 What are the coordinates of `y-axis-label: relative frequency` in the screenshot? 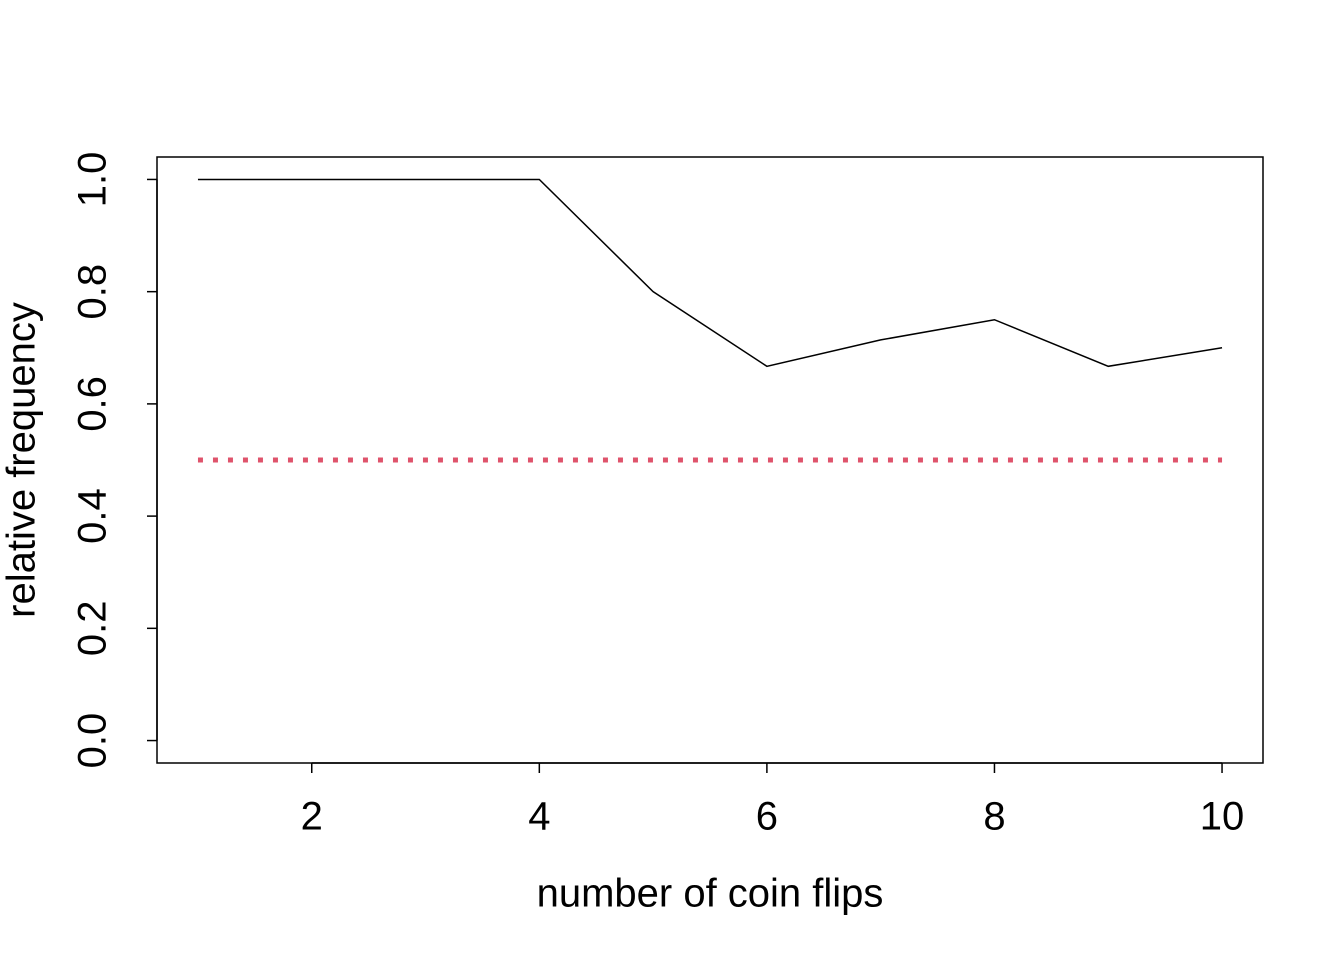 It's located at (22, 460).